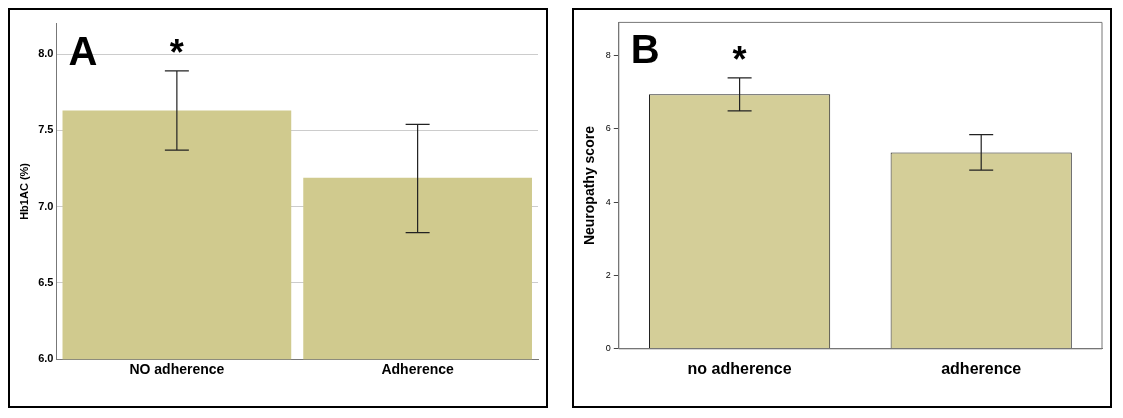 This screenshot has height=418, width=1123. What do you see at coordinates (645, 49) in the screenshot?
I see `annotation: B` at bounding box center [645, 49].